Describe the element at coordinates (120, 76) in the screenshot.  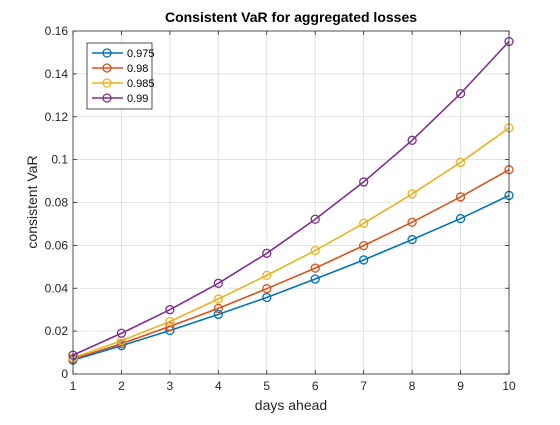
I see `legend: 0.975 0.98 0.985 0.99` at that location.